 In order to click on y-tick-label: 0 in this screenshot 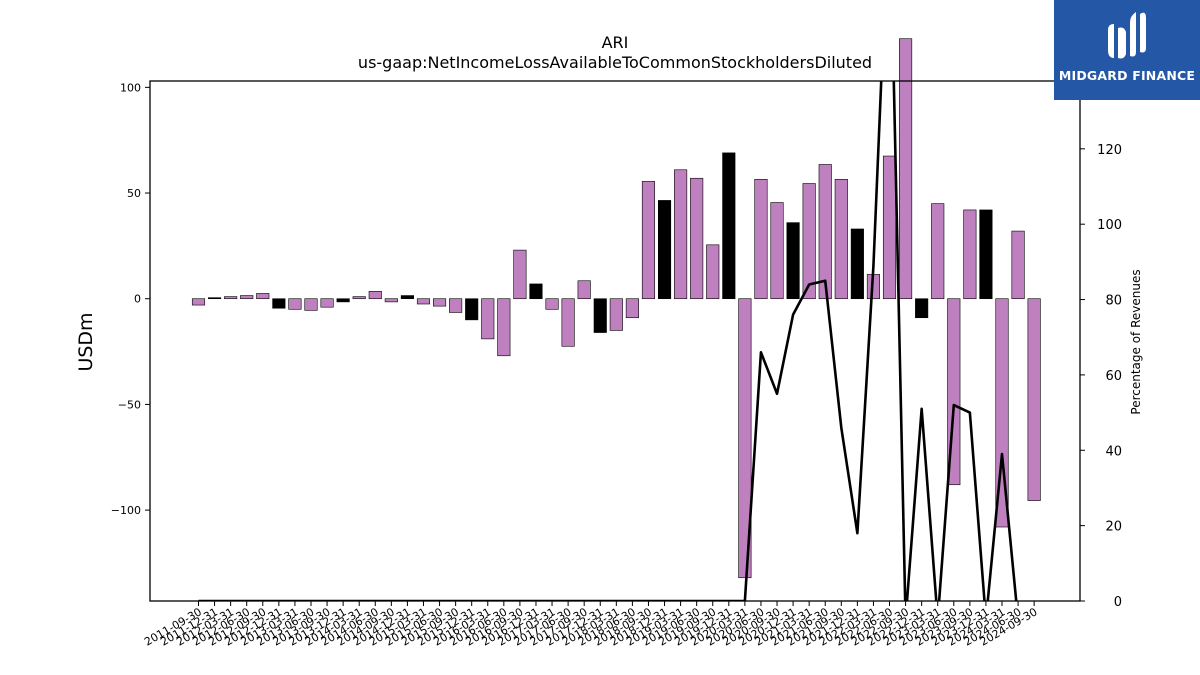, I will do `click(137, 299)`.